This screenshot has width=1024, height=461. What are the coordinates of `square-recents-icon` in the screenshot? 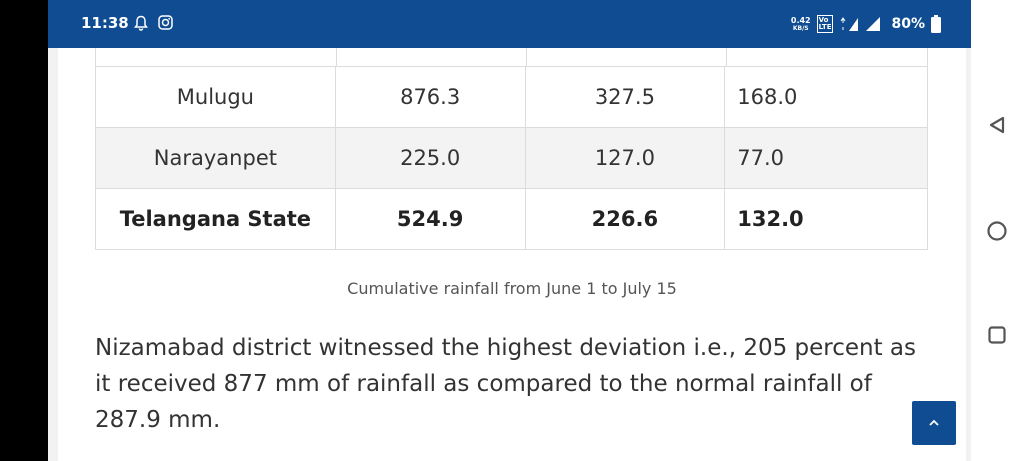 It's located at (997, 335).